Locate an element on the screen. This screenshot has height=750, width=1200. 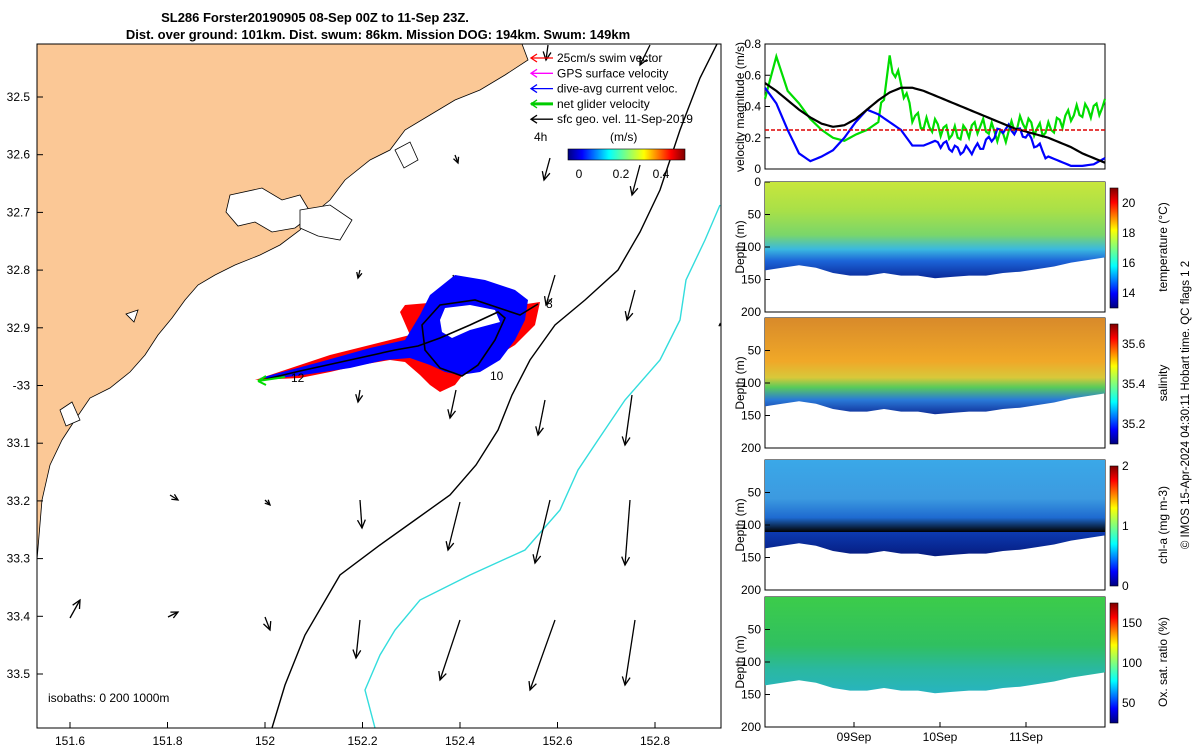
map-y-tick-label: 33.4 is located at coordinates (19, 616).